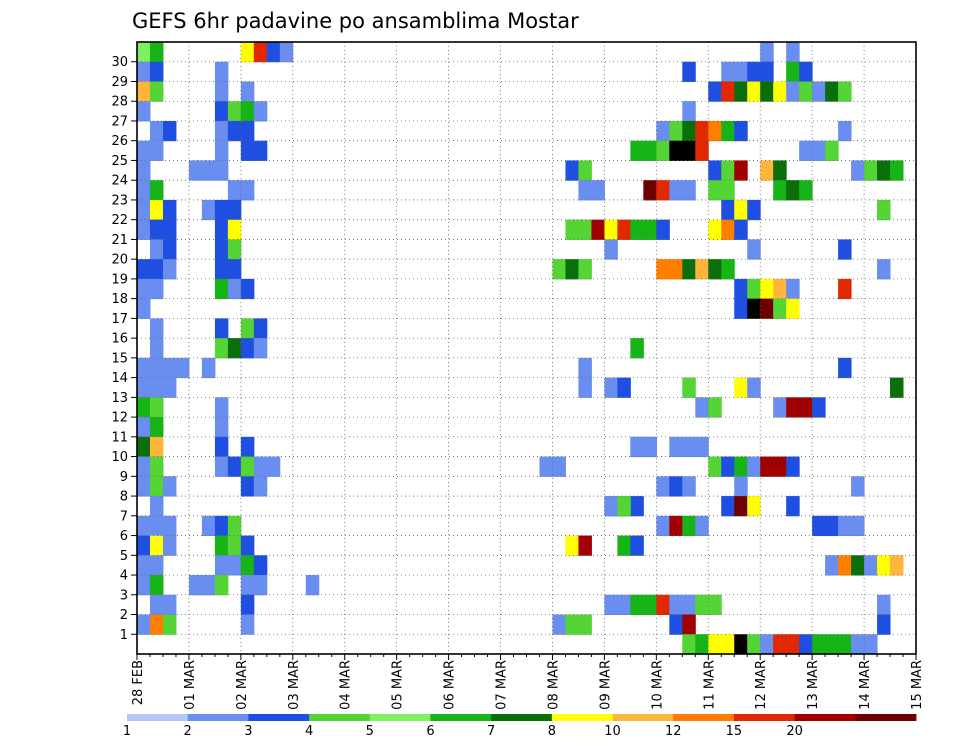 The width and height of the screenshot is (960, 742). I want to click on colorbar-label: 8, so click(552, 731).